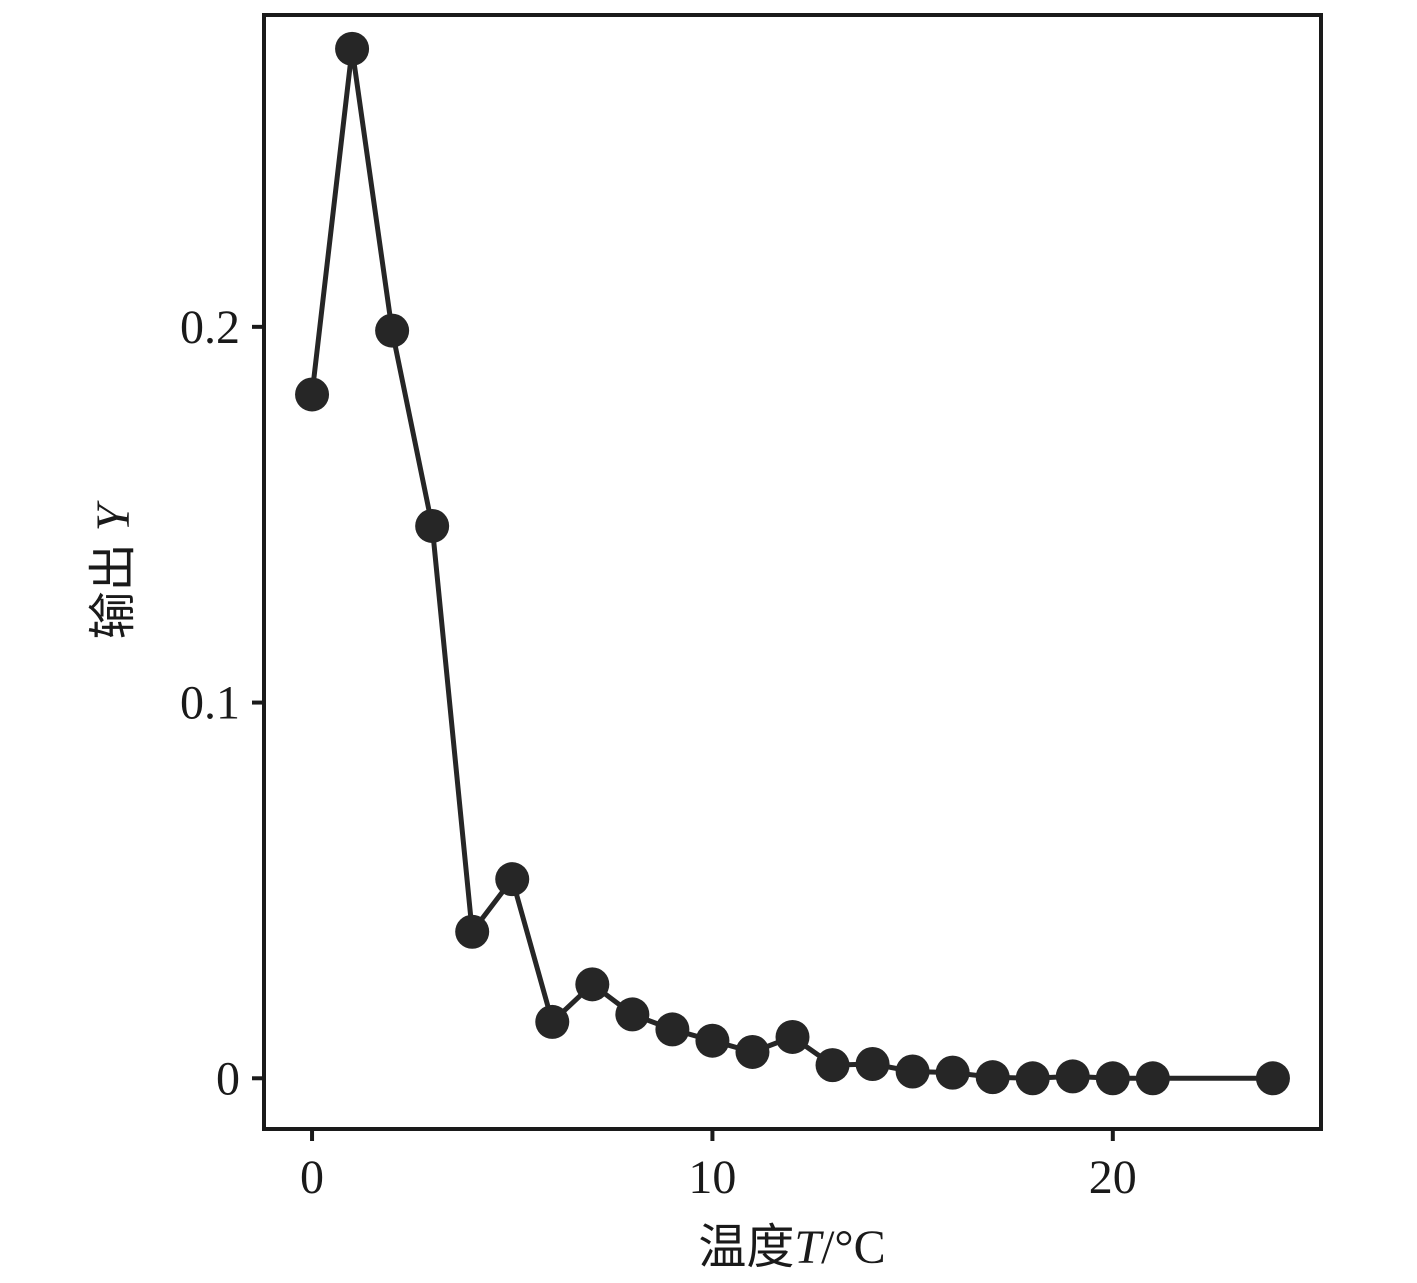 The image size is (1417, 1283). What do you see at coordinates (712, 1177) in the screenshot?
I see `x-tick-label: 10` at bounding box center [712, 1177].